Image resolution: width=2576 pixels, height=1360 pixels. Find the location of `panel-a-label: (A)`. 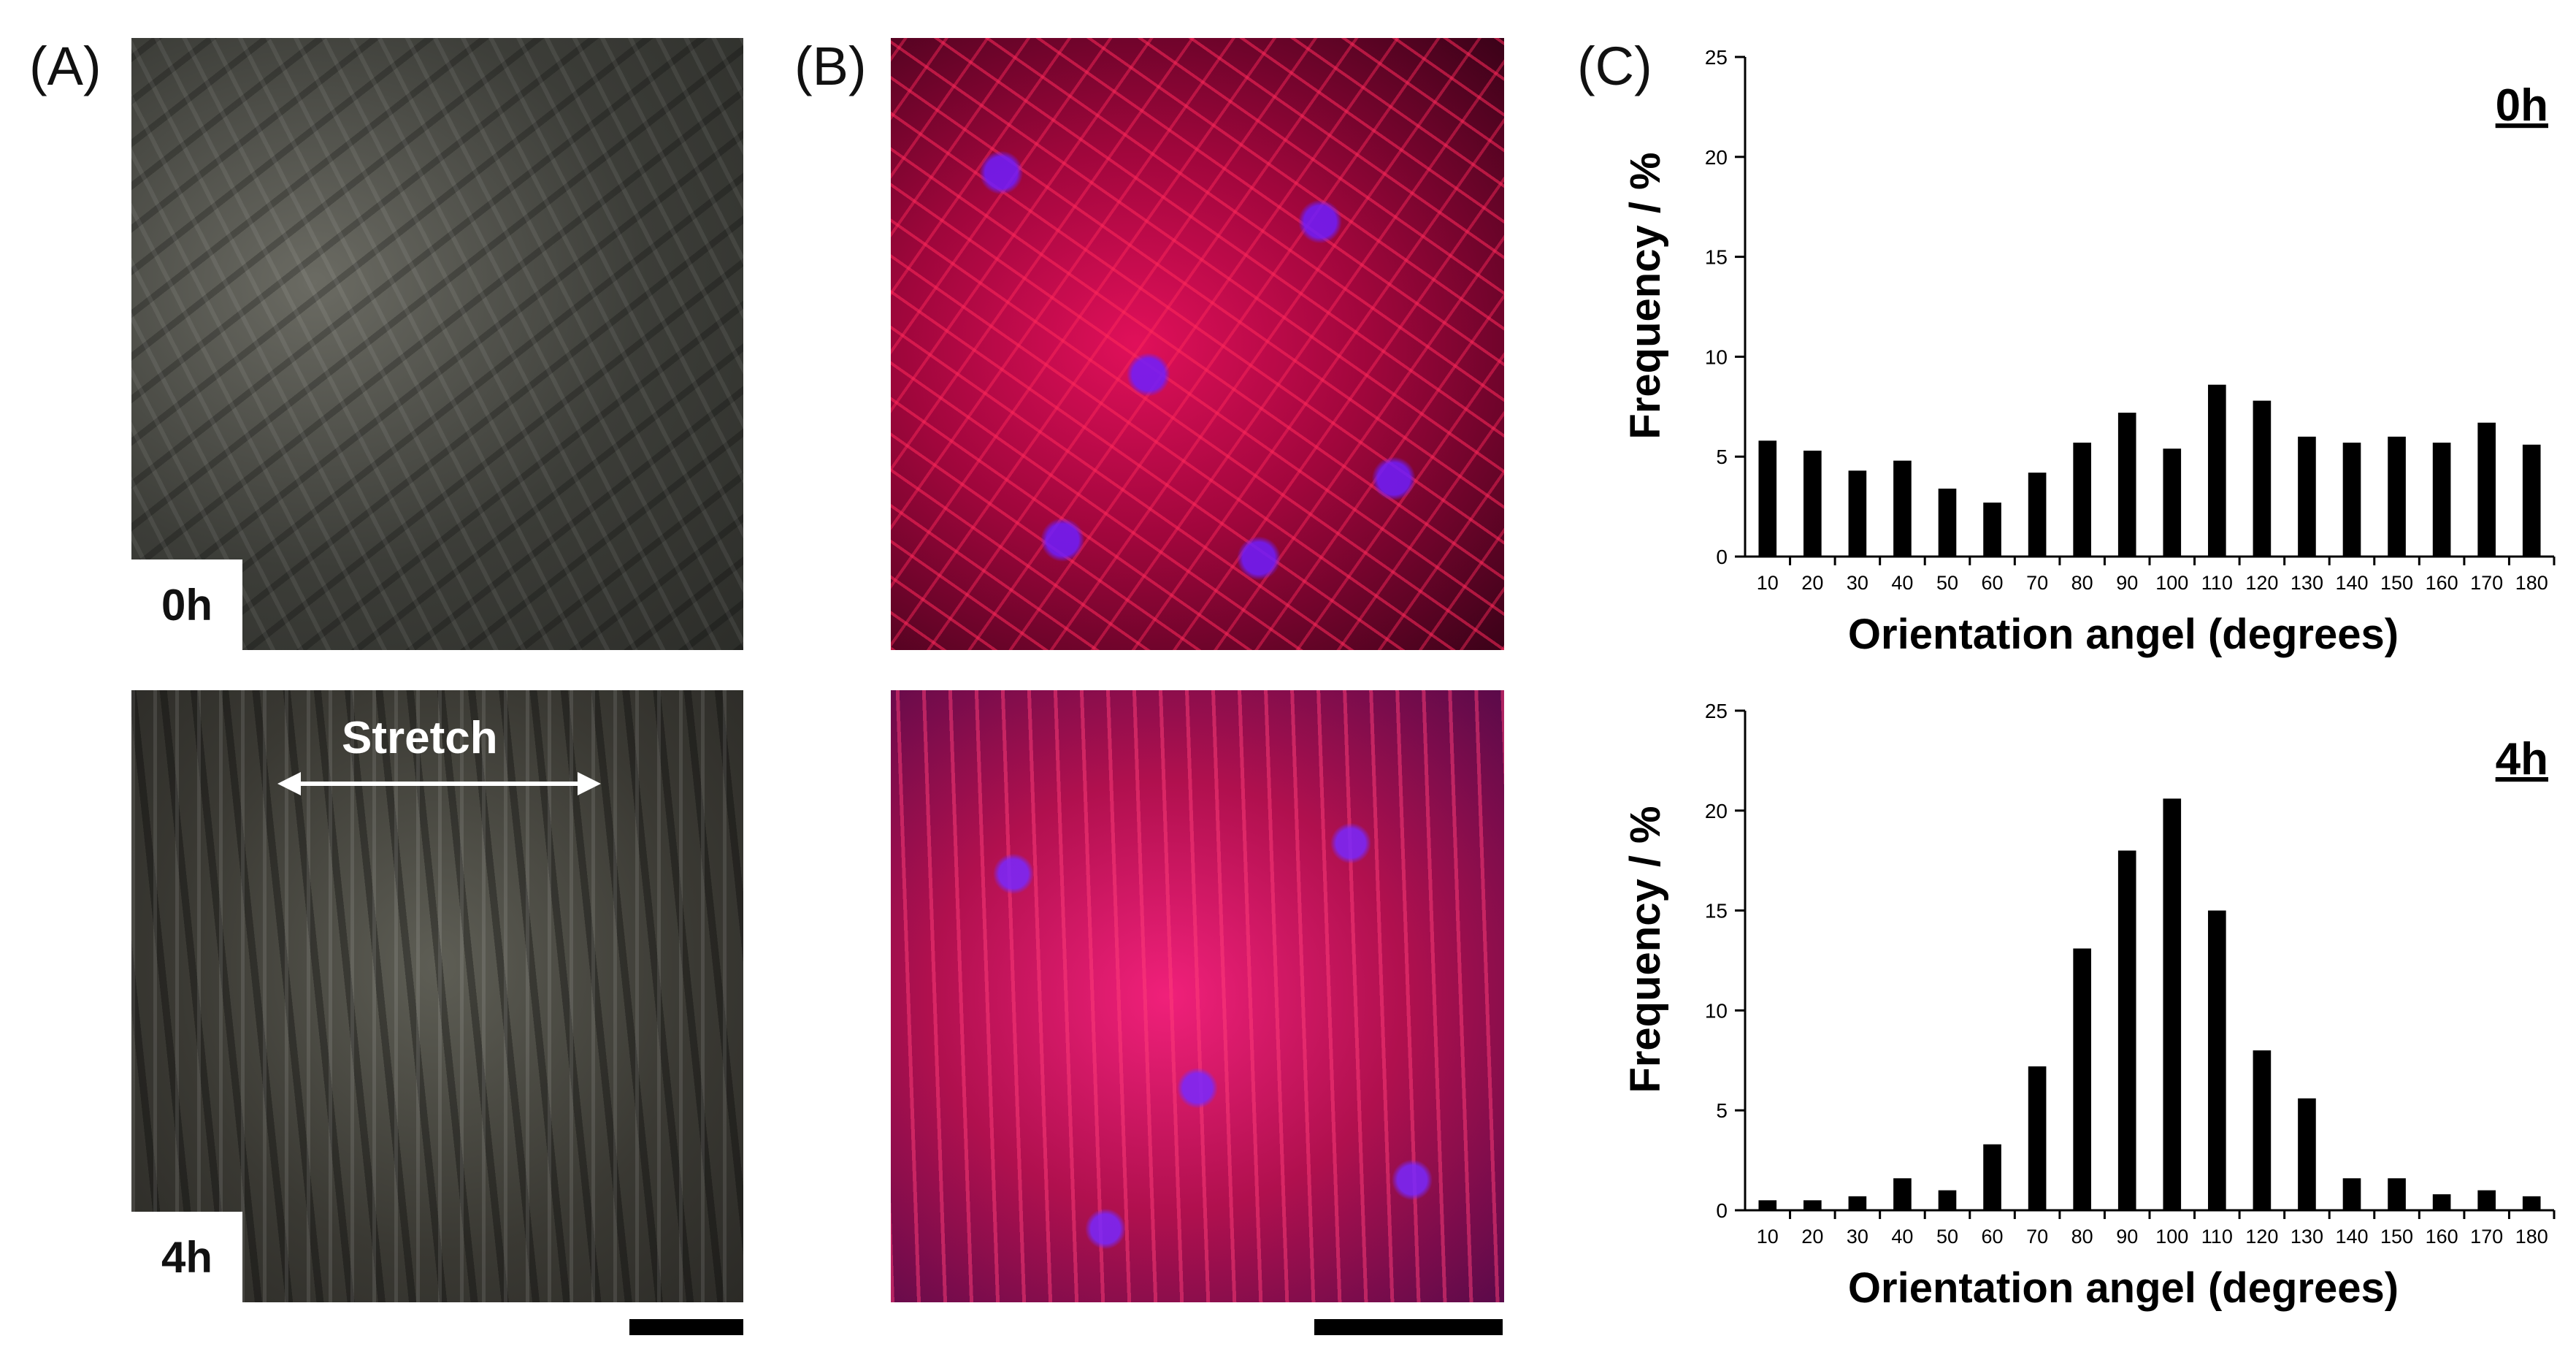

panel-a-label: (A) is located at coordinates (65, 66).